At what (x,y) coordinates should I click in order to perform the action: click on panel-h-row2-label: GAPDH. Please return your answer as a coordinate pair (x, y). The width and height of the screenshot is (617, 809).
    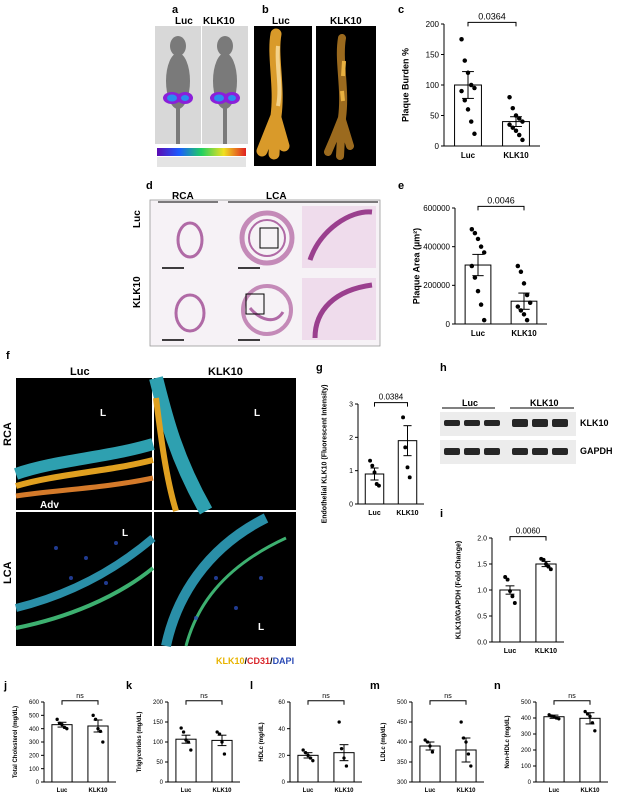
    Looking at the image, I should click on (596, 451).